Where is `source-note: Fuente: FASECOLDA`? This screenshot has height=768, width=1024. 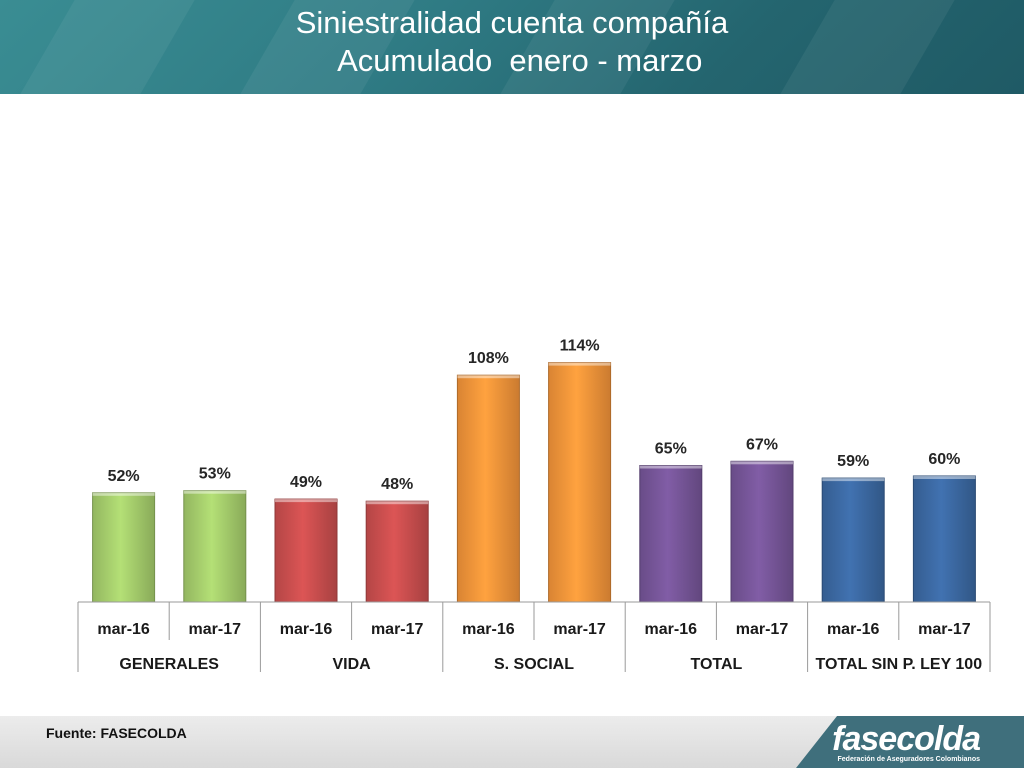 source-note: Fuente: FASECOLDA is located at coordinates (116, 733).